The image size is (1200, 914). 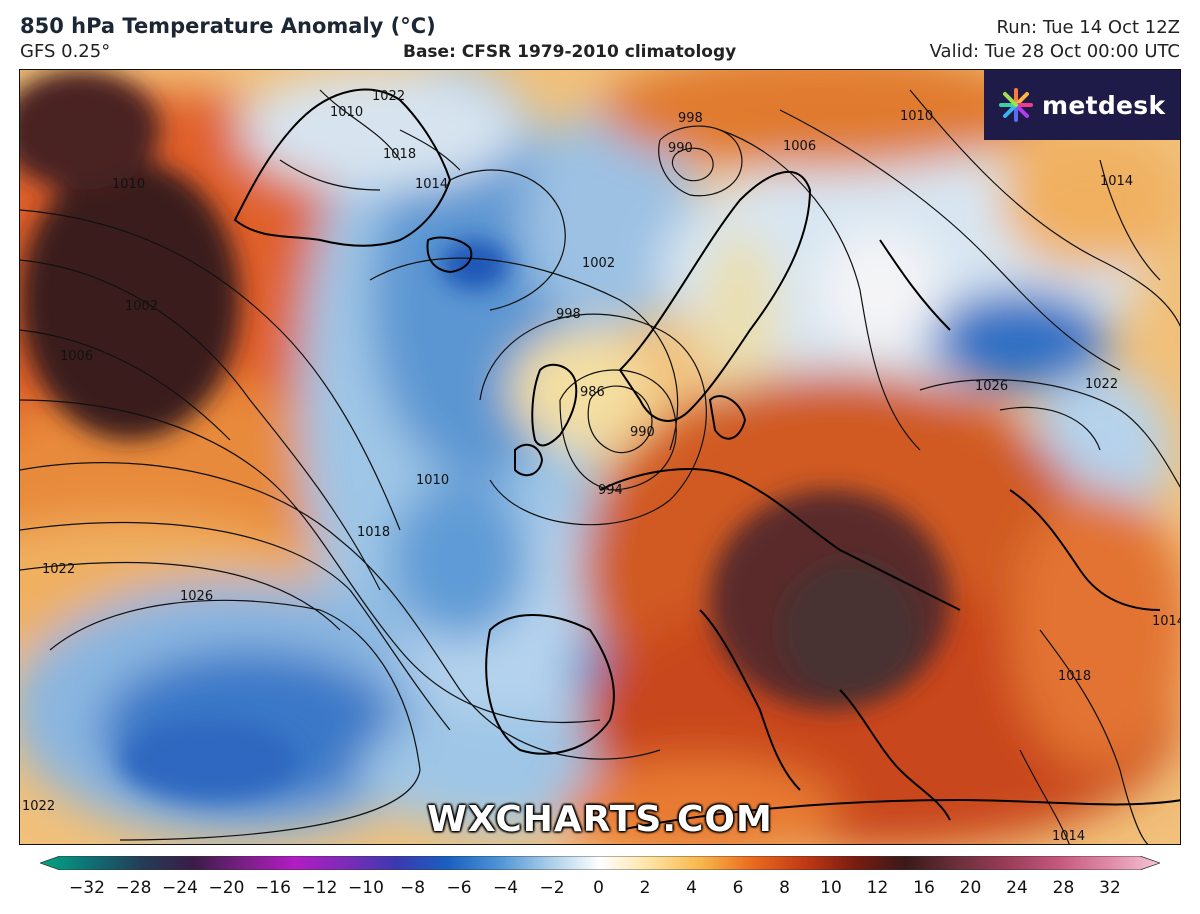 I want to click on valid-time: Valid: Tue 28 Oct 00:00 UTC, so click(x=1054, y=51).